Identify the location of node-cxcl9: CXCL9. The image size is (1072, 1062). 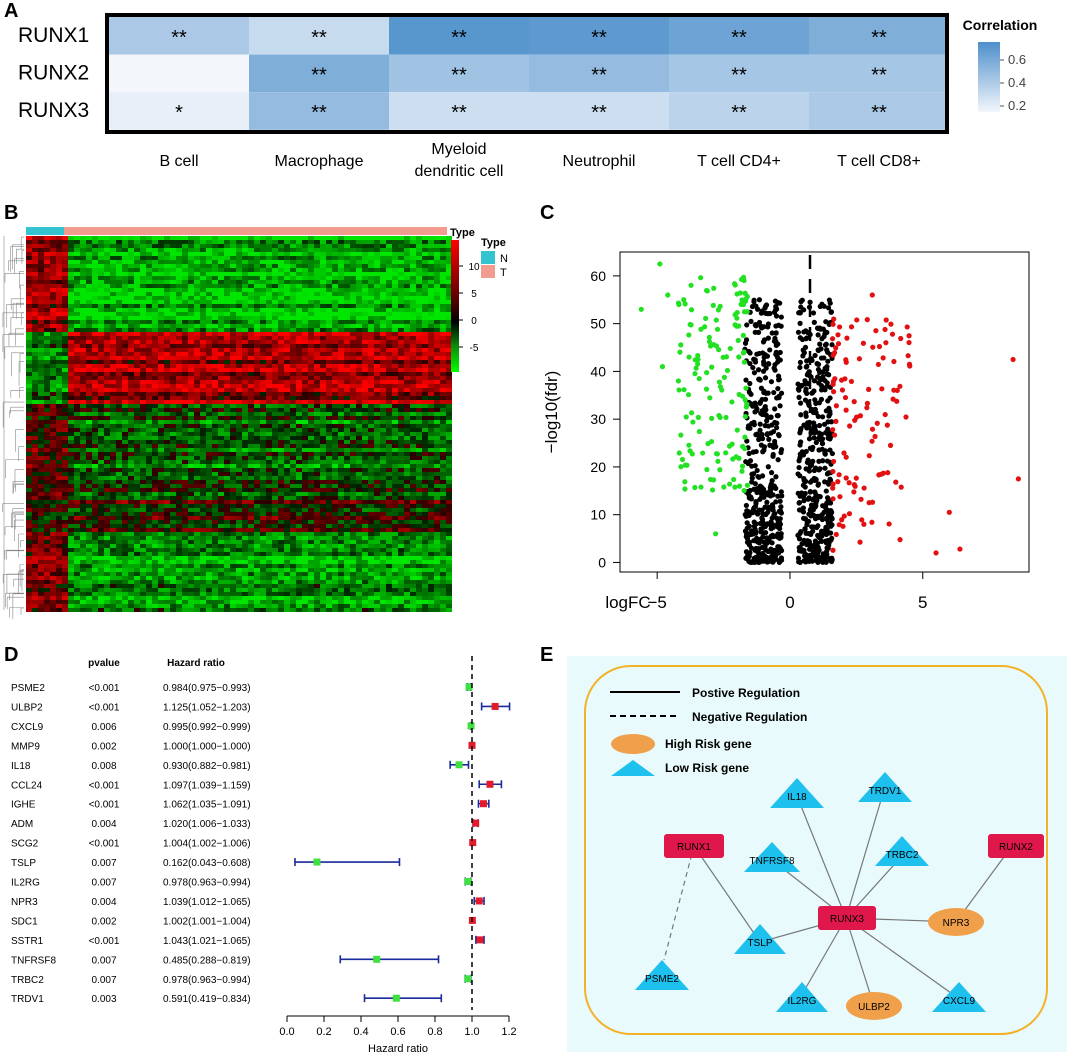
(959, 1001).